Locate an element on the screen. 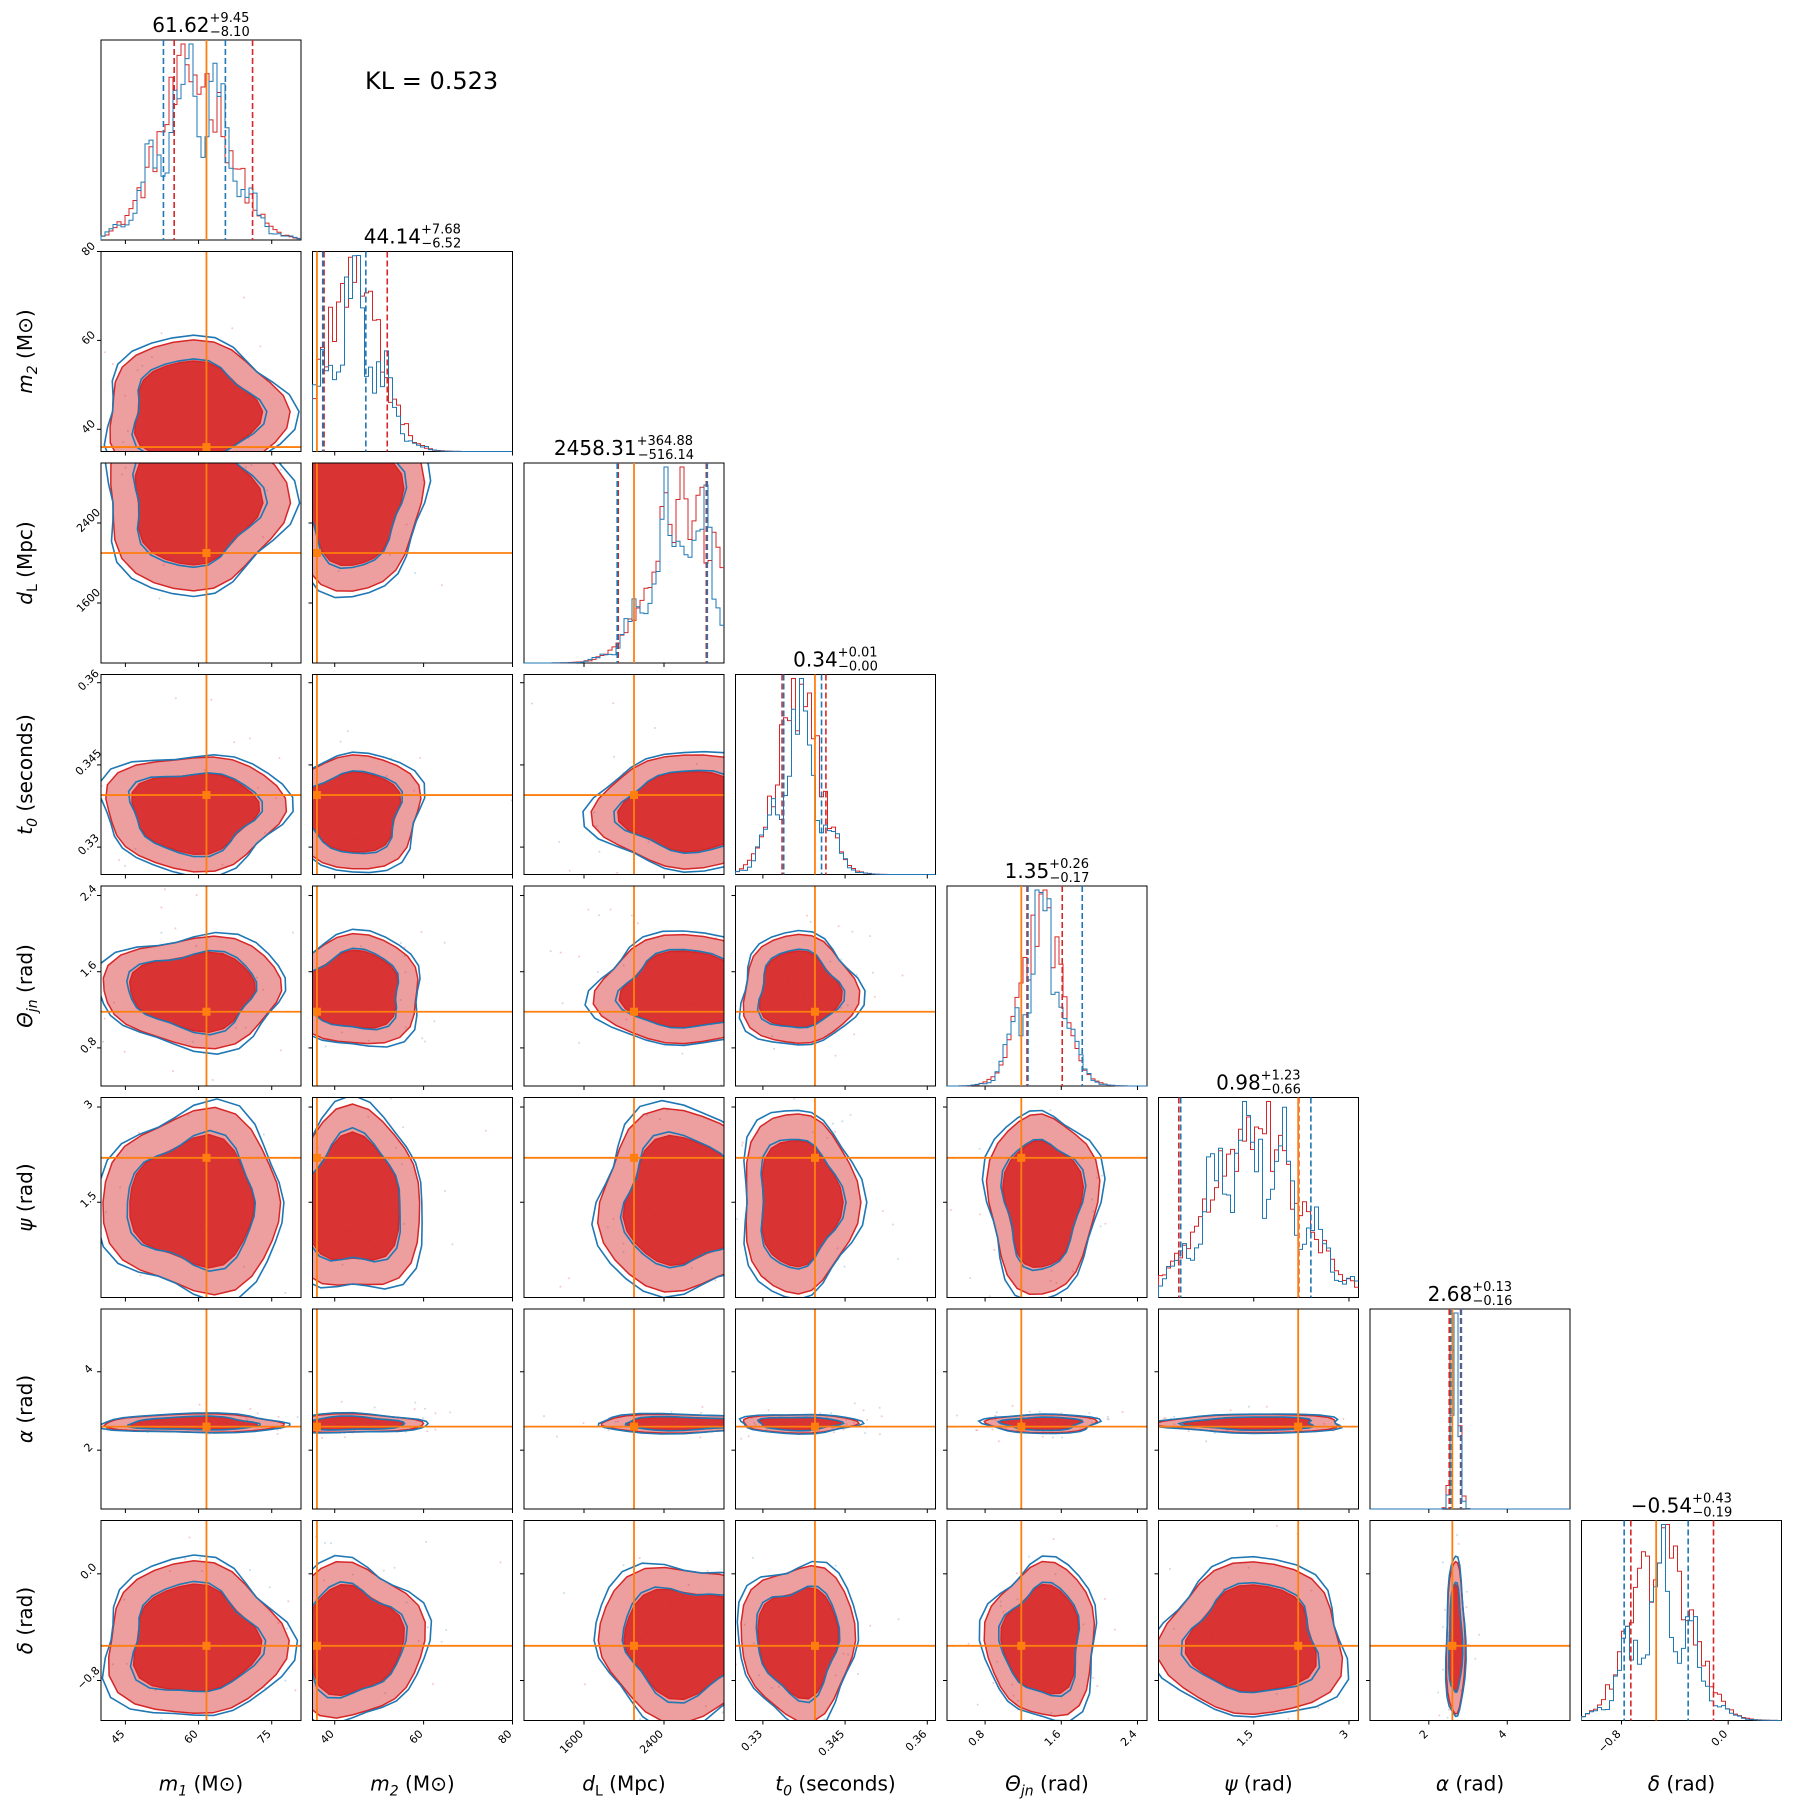  x-tick-label: 0.8 is located at coordinates (977, 1738).